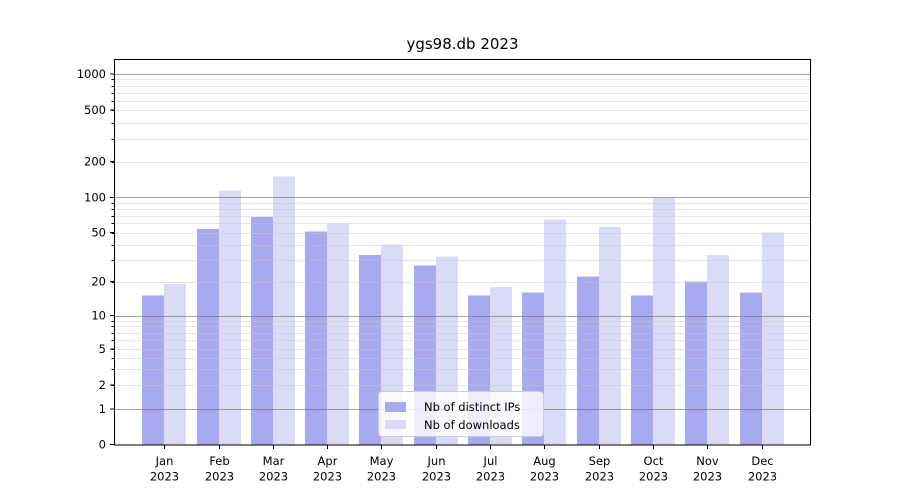 This screenshot has width=900, height=500. I want to click on x-tick-label-month: Apr, so click(328, 461).